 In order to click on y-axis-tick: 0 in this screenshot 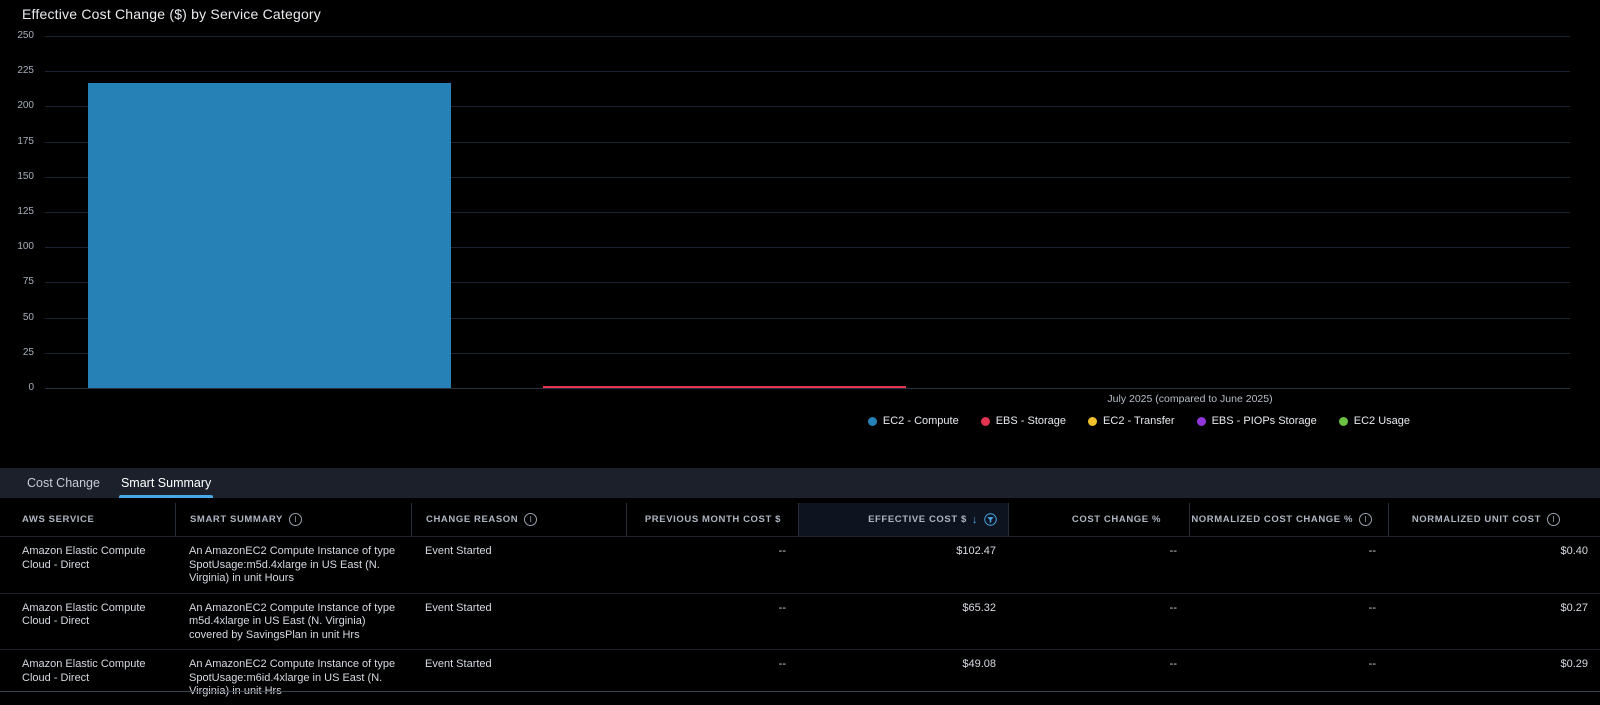, I will do `click(31, 387)`.